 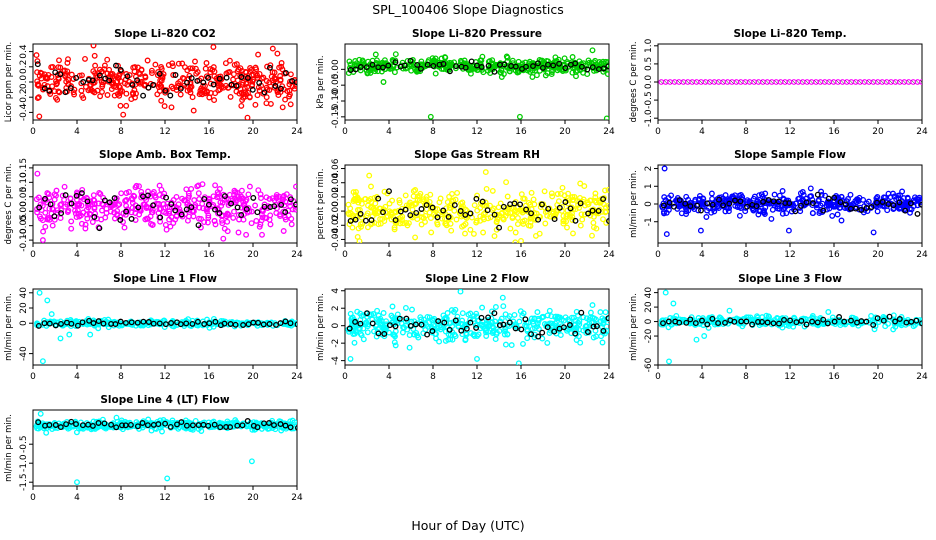 I want to click on y-tick-label: 4, so click(x=336, y=291).